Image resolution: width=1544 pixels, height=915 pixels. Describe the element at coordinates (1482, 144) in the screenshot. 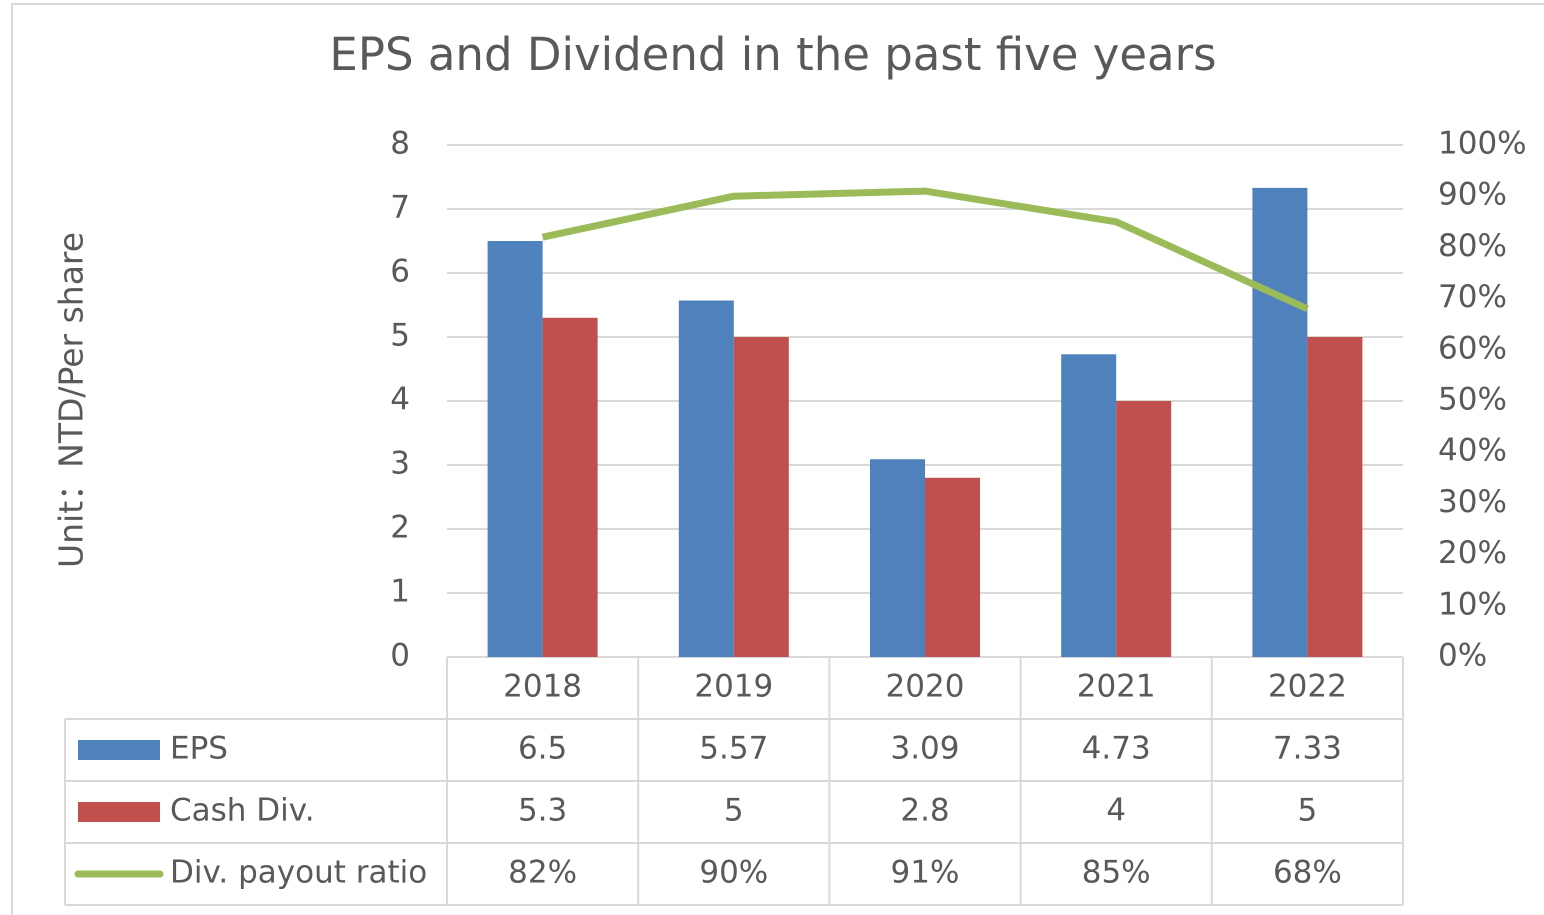

I see `y2-tick-label: 100%` at that location.